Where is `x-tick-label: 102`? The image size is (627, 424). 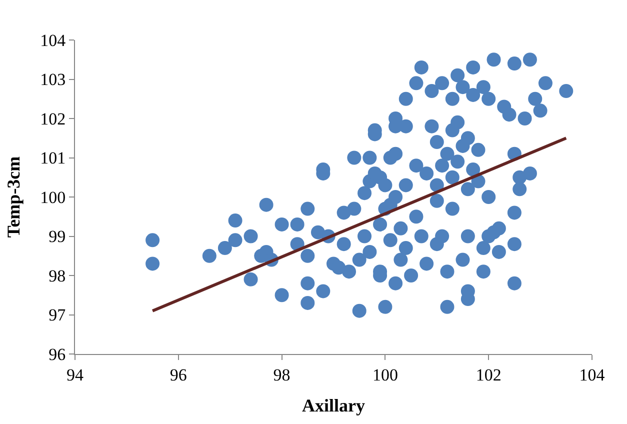
x-tick-label: 102 is located at coordinates (489, 374).